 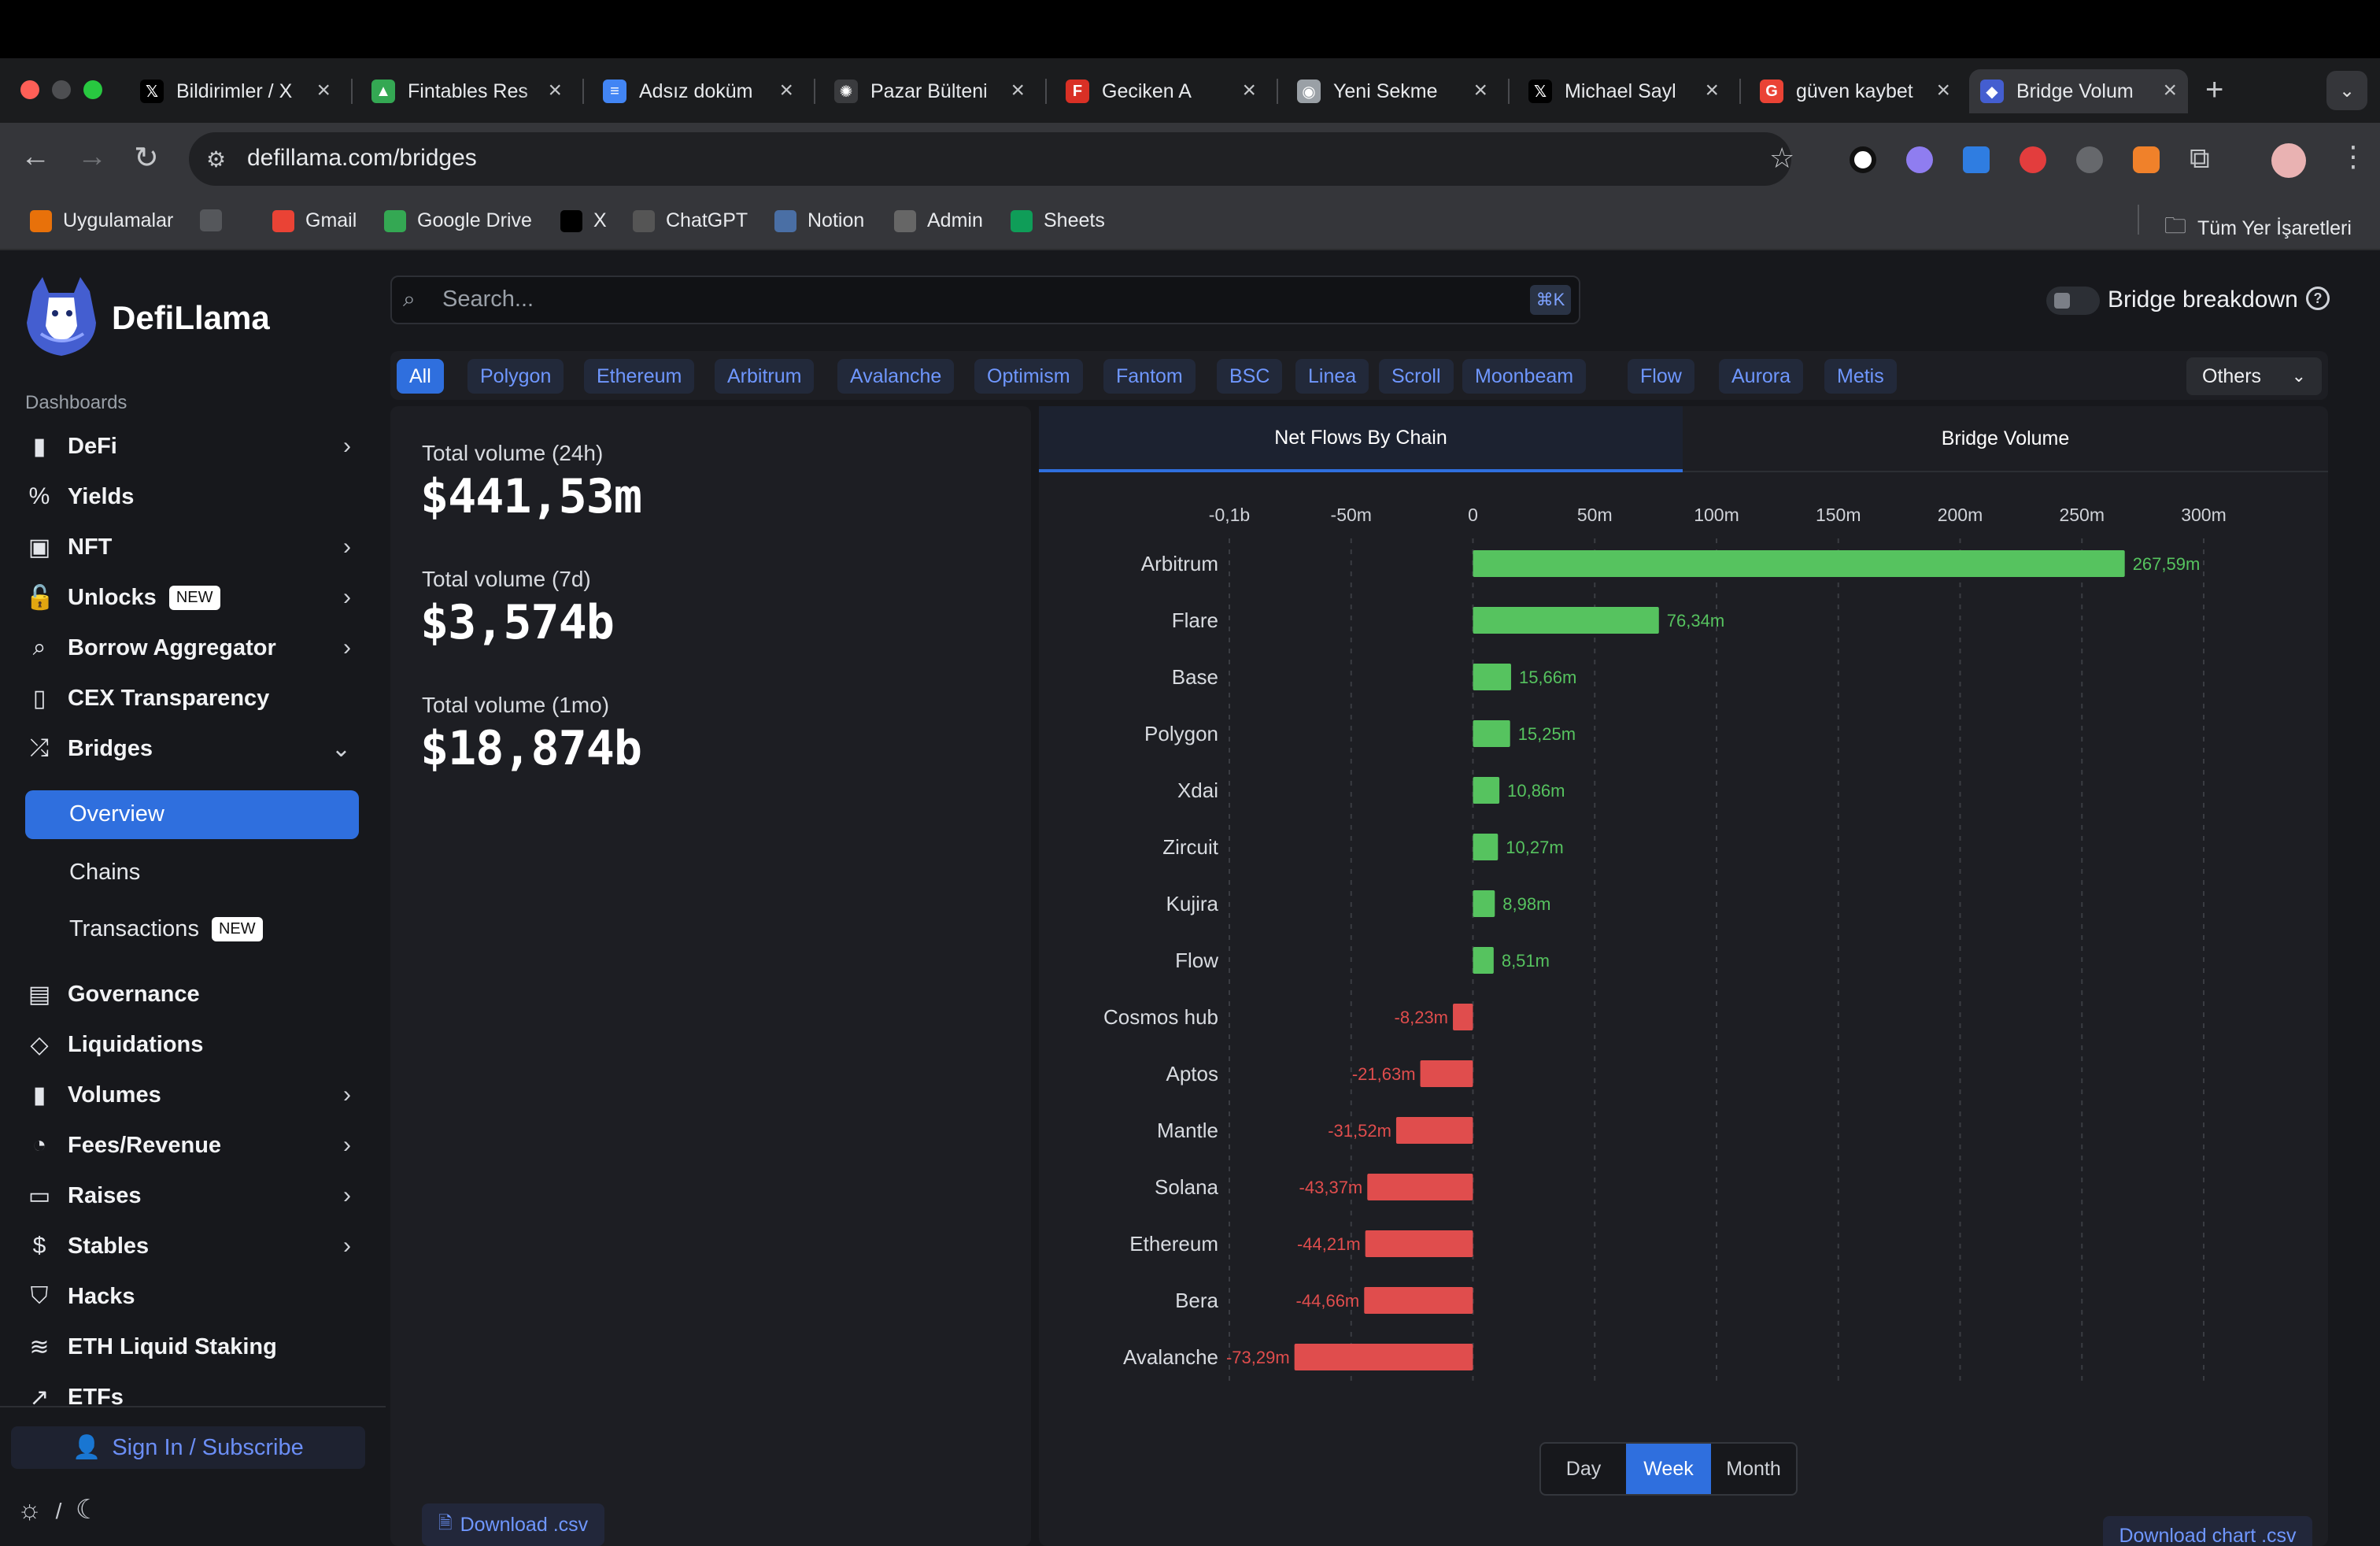 What do you see at coordinates (2353, 156) in the screenshot?
I see `browser-menu-icon: ⋮` at bounding box center [2353, 156].